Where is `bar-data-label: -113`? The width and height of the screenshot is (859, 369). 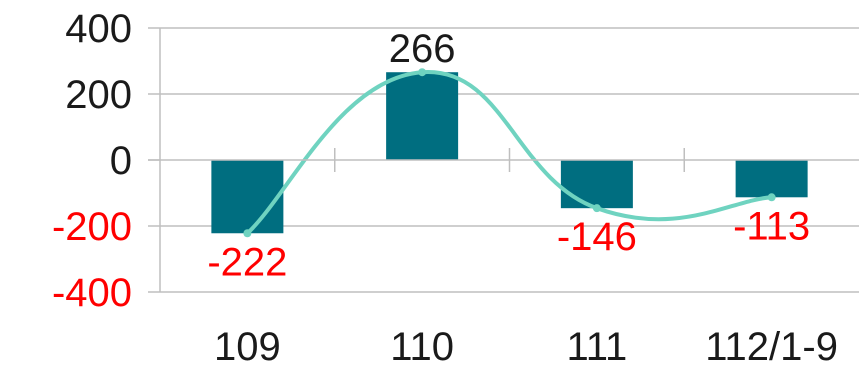
bar-data-label: -113 is located at coordinates (771, 226).